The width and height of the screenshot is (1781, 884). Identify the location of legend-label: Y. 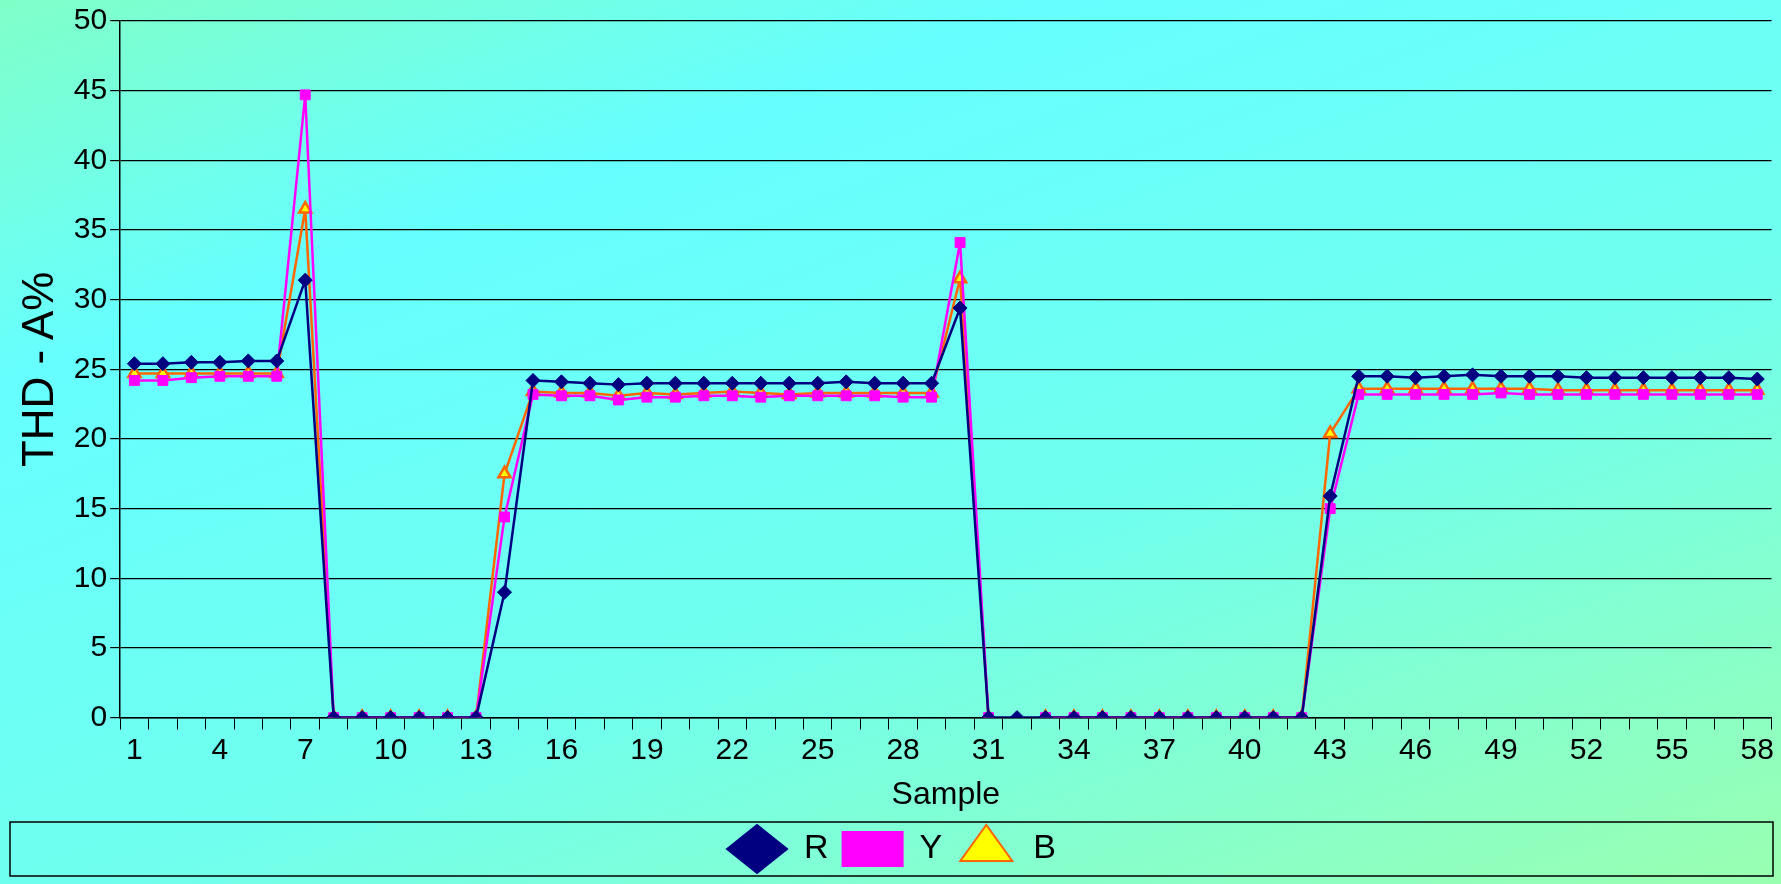
(931, 846).